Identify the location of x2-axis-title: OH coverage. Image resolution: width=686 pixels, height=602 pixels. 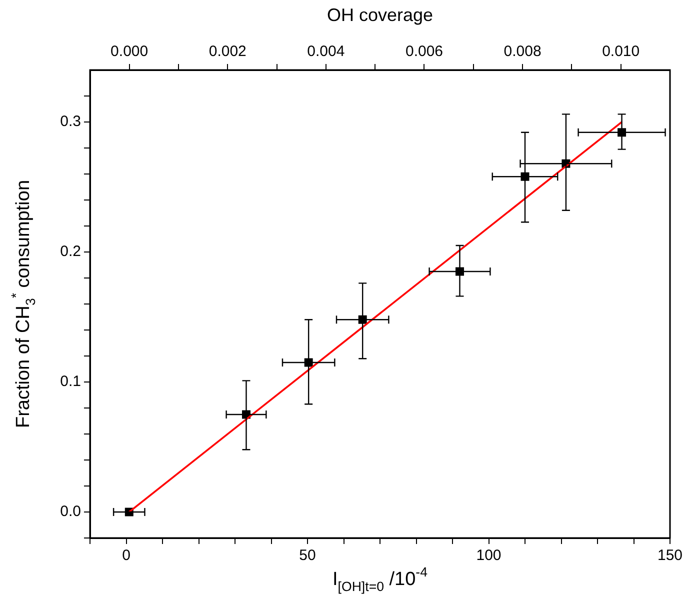
(380, 14).